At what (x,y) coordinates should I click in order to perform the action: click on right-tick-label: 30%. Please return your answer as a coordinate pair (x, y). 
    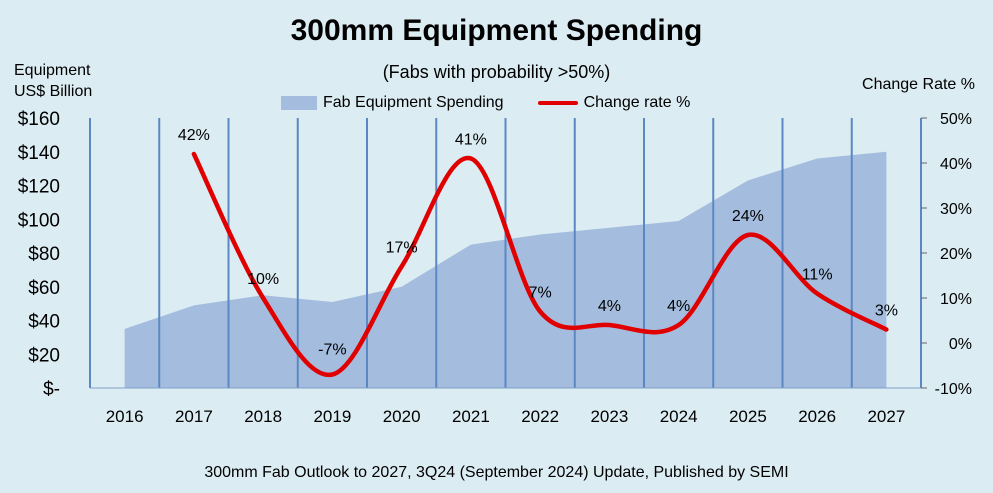
    Looking at the image, I should click on (956, 209).